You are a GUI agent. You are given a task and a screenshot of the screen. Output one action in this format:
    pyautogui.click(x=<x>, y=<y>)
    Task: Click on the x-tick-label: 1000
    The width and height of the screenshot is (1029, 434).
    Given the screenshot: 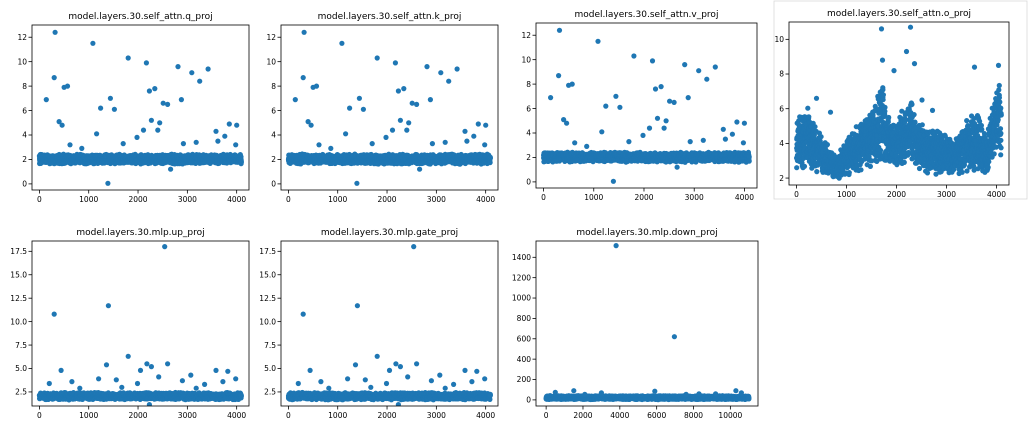 What is the action you would take?
    pyautogui.click(x=88, y=199)
    